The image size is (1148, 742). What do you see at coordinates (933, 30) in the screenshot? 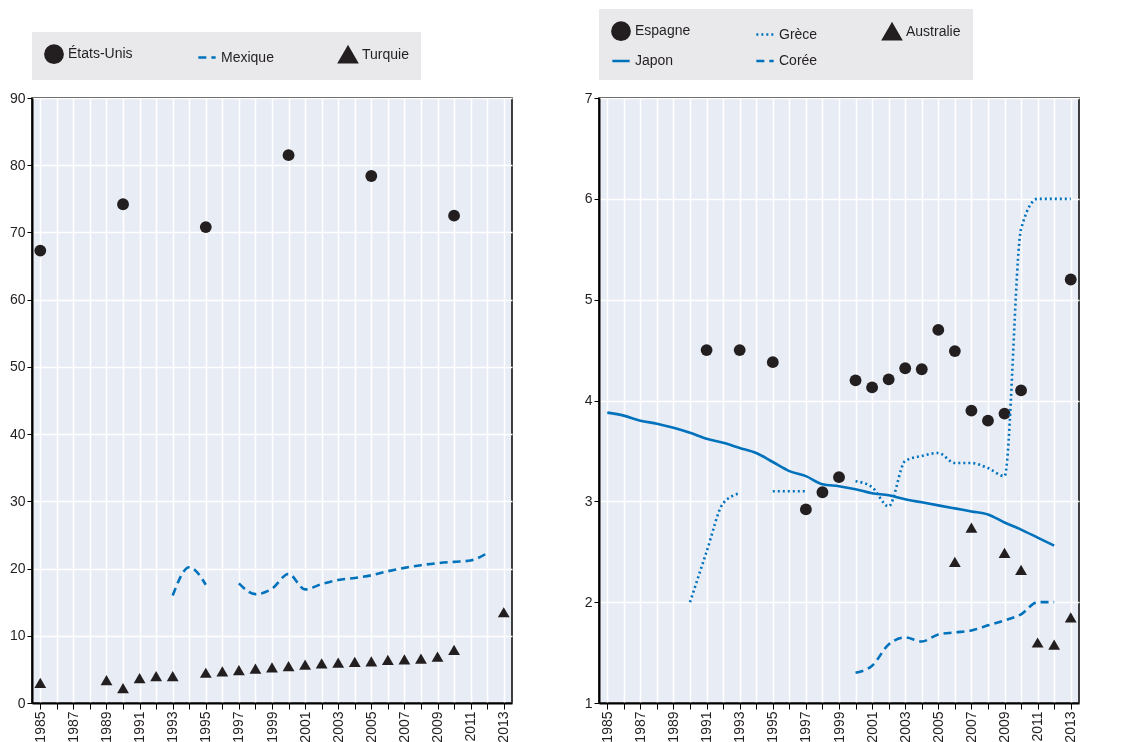
I see `legend-label: Australie` at bounding box center [933, 30].